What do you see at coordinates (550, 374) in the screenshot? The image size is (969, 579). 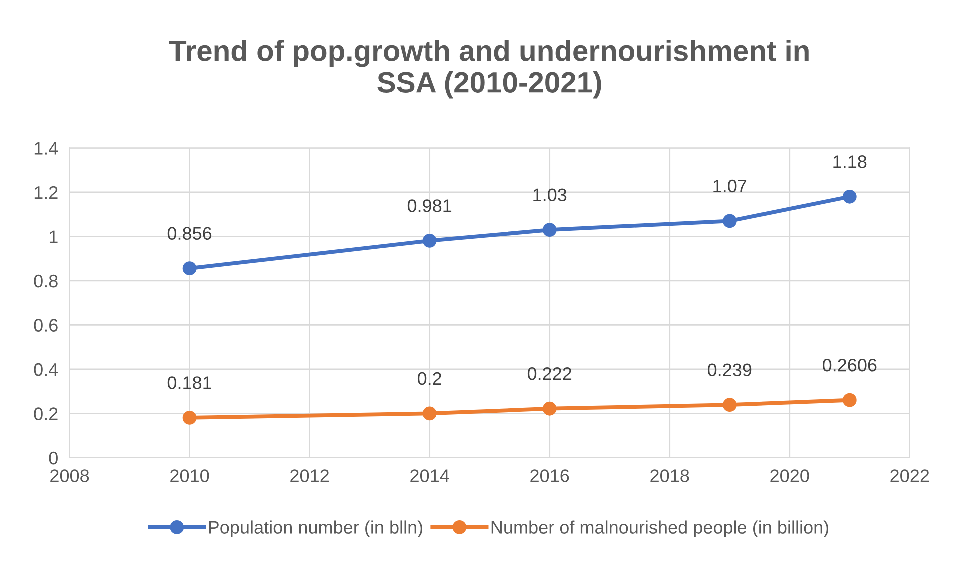 I see `data-label: 0.222` at bounding box center [550, 374].